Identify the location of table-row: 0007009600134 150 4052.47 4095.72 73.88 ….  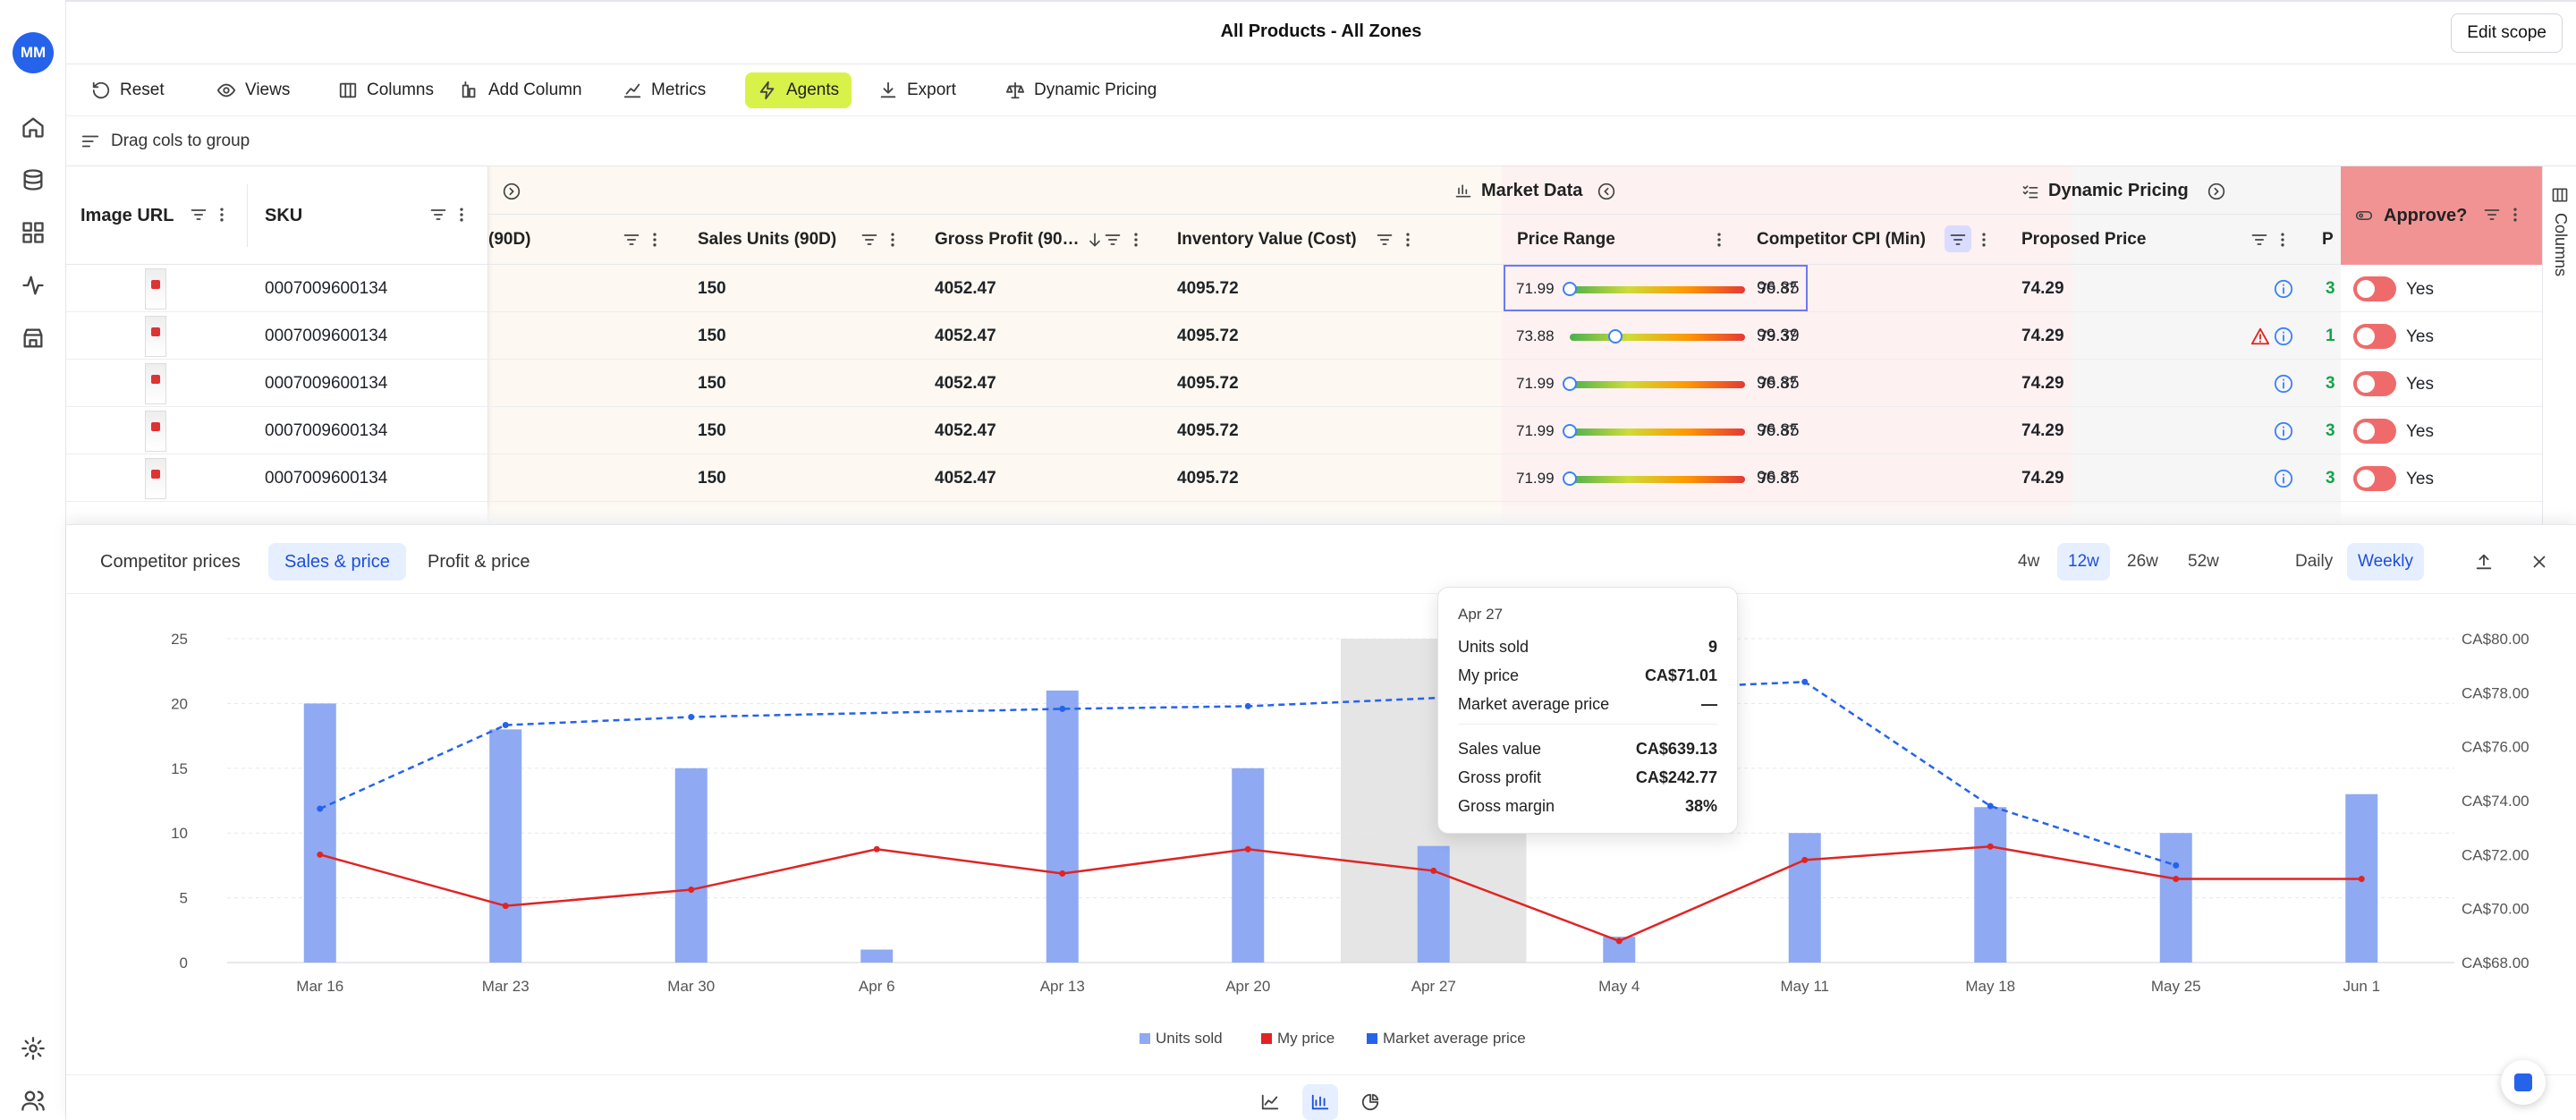
(1321, 336).